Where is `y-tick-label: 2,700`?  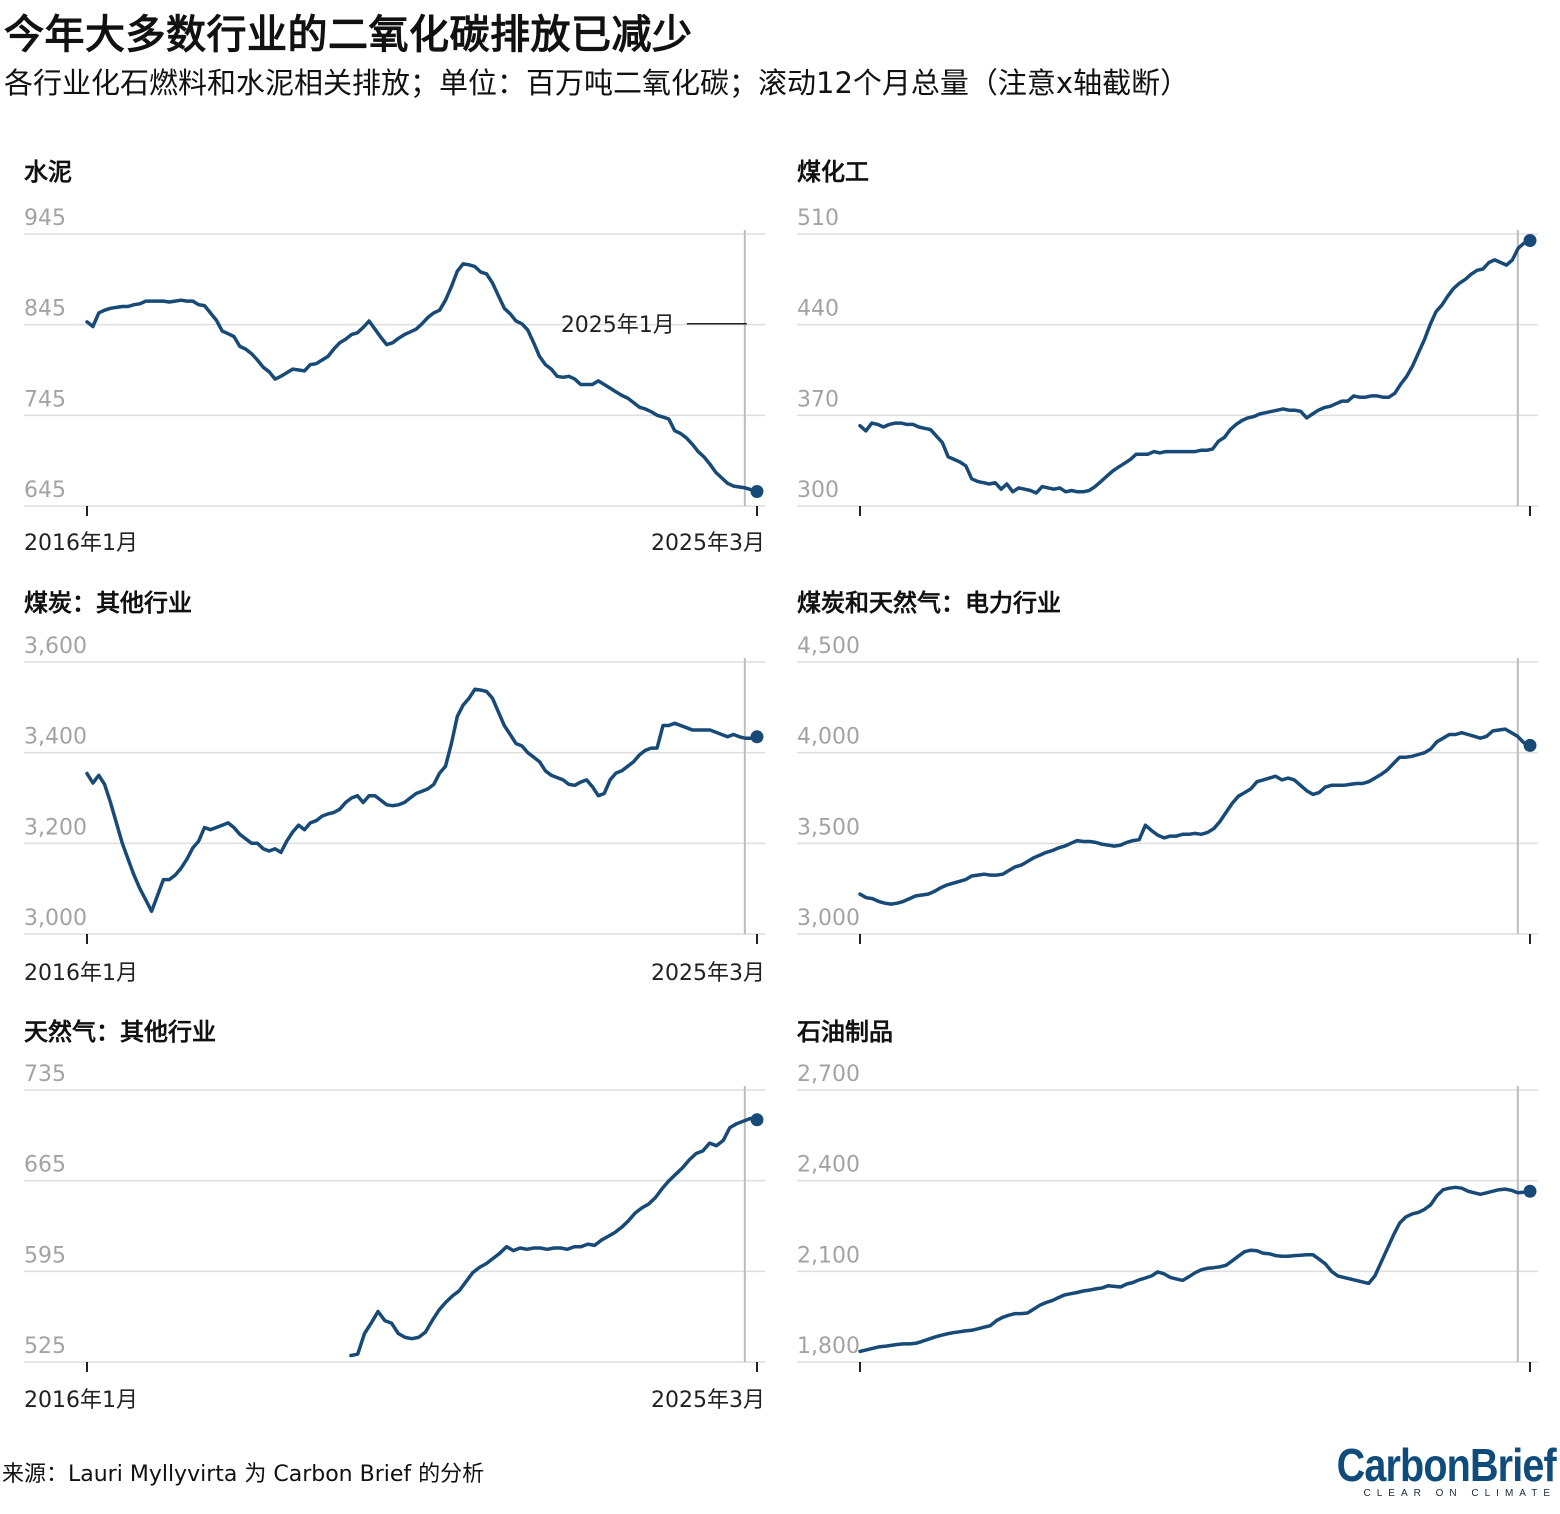 y-tick-label: 2,700 is located at coordinates (828, 1074).